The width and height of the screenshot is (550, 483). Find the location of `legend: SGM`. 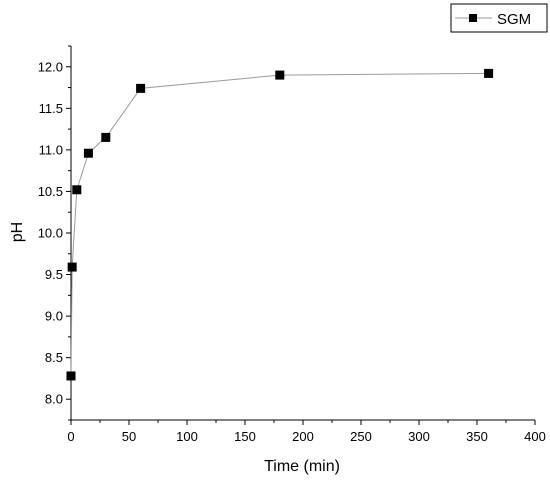

legend: SGM is located at coordinates (499, 18).